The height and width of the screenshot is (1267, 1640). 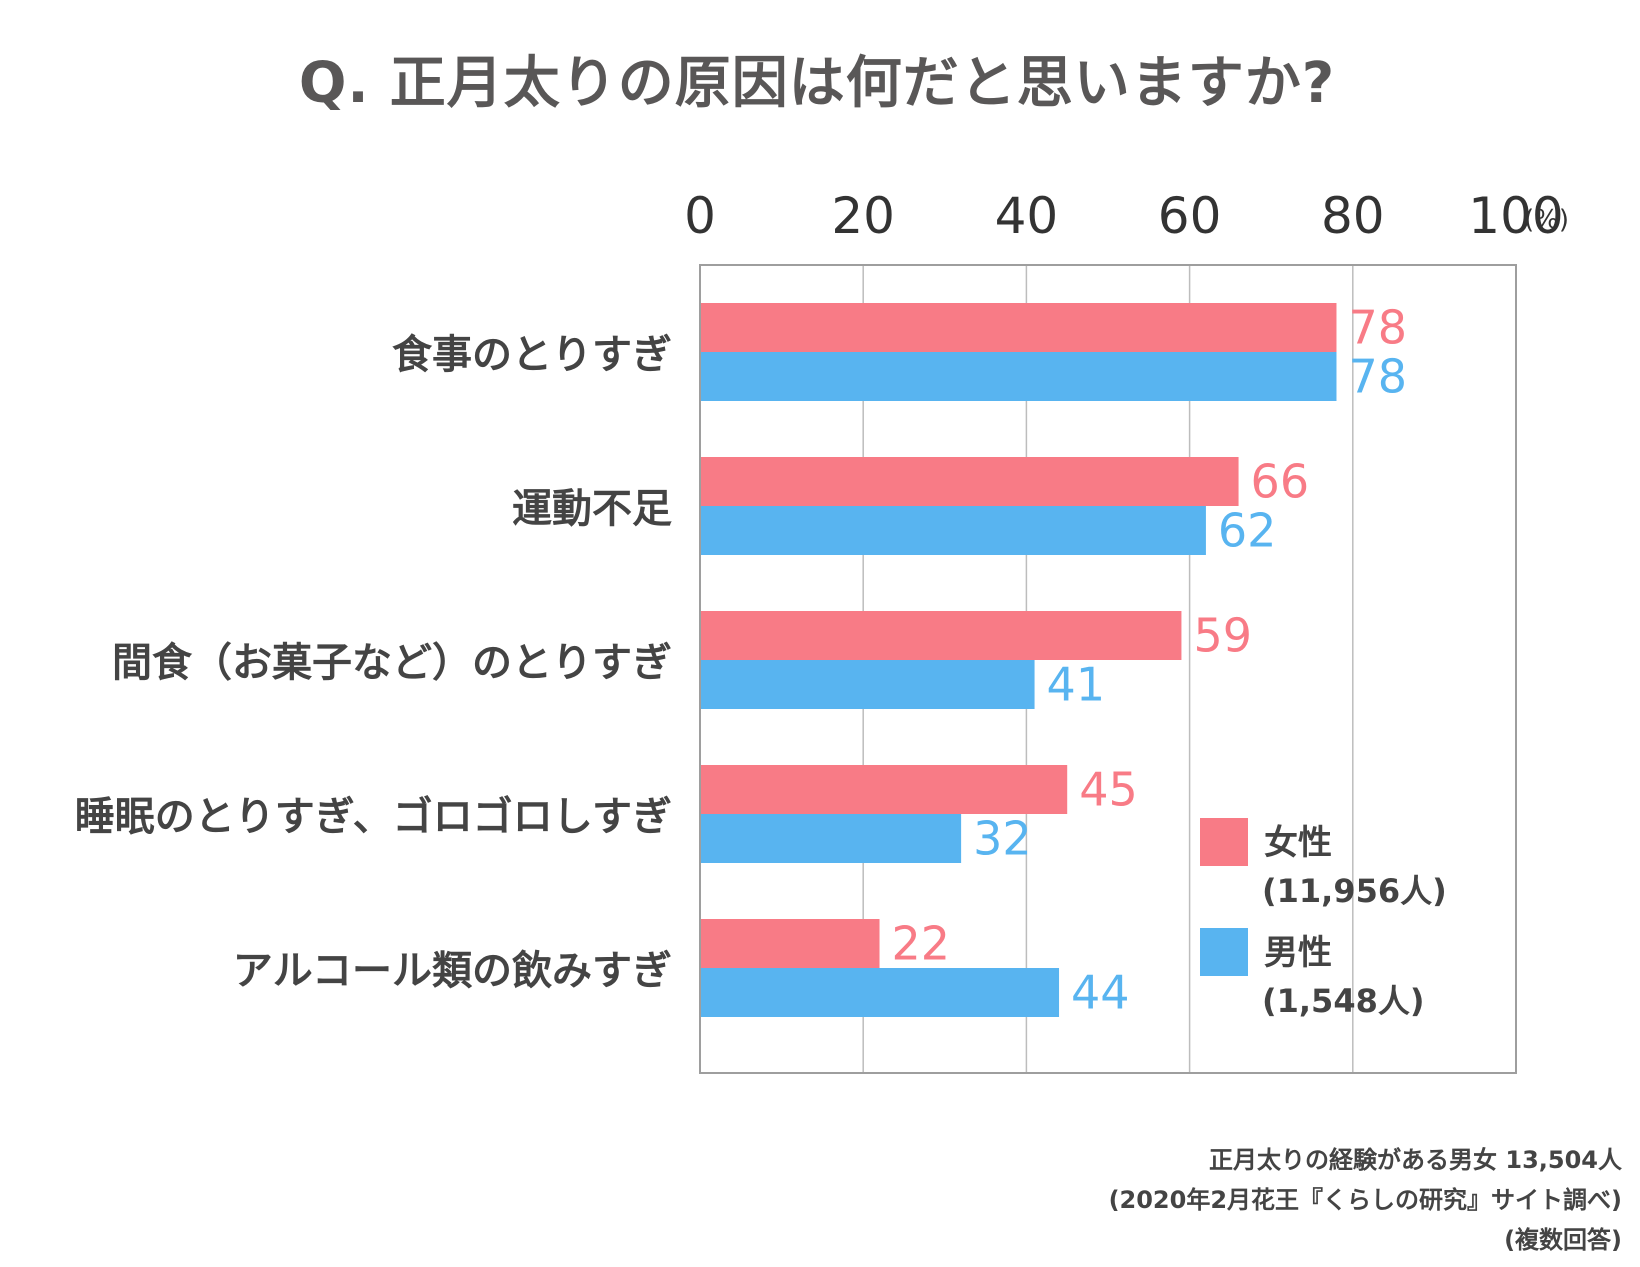 What do you see at coordinates (1415, 1160) in the screenshot?
I see `footnote-line-1: 正月太りの経験がある男女 13,504人` at bounding box center [1415, 1160].